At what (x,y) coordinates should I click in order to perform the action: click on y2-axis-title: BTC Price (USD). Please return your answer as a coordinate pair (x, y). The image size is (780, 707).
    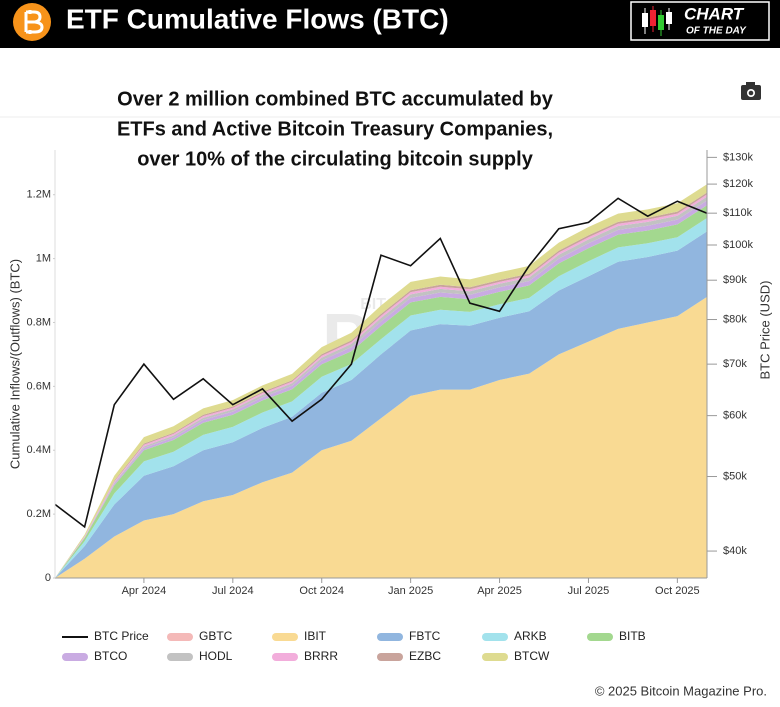
    Looking at the image, I should click on (764, 330).